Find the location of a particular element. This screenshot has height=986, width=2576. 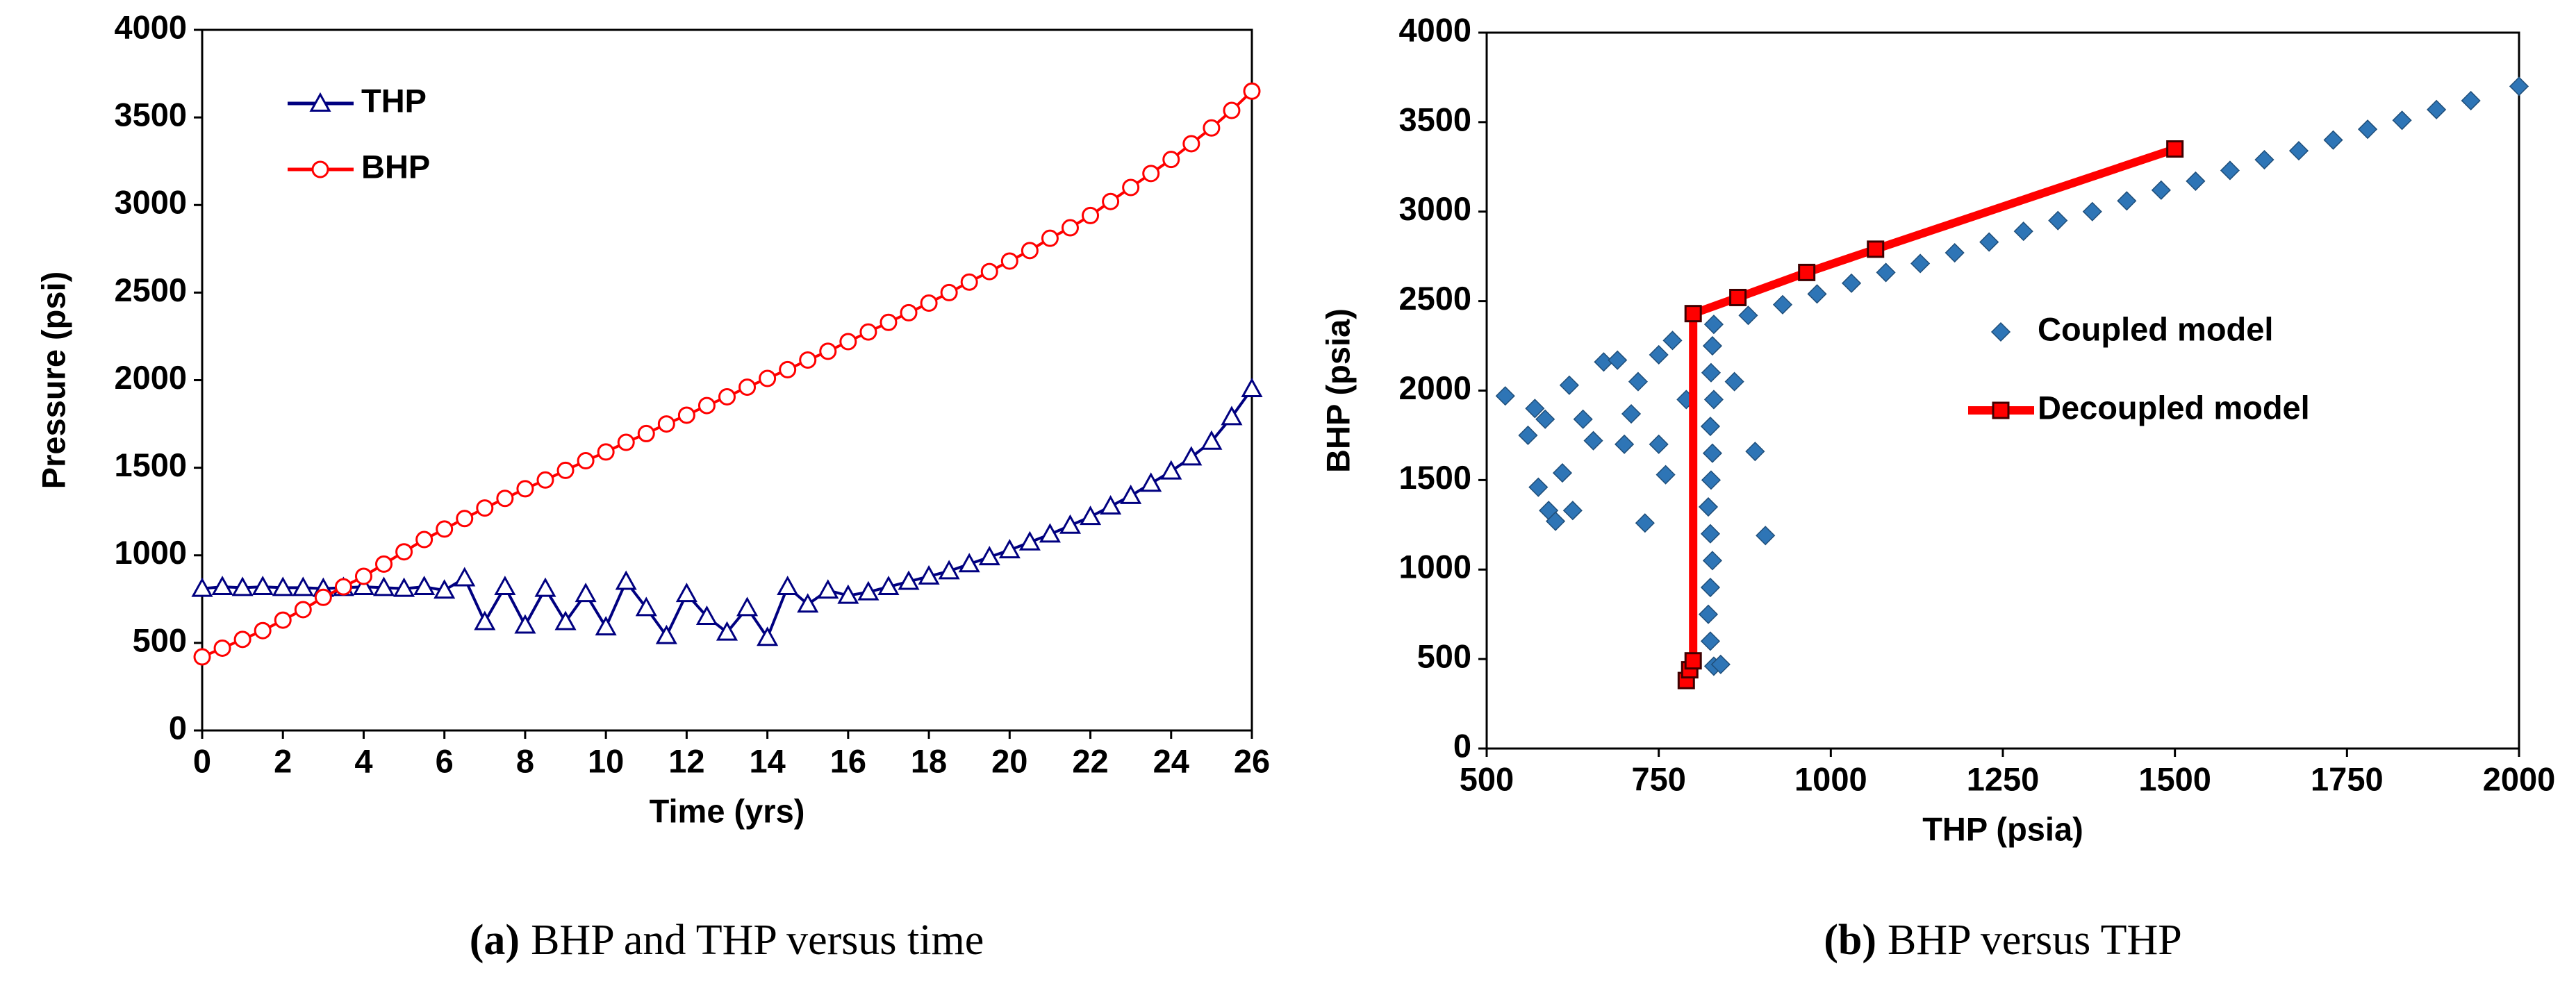

caption: (a) BHP and THP versus time is located at coordinates (727, 940).